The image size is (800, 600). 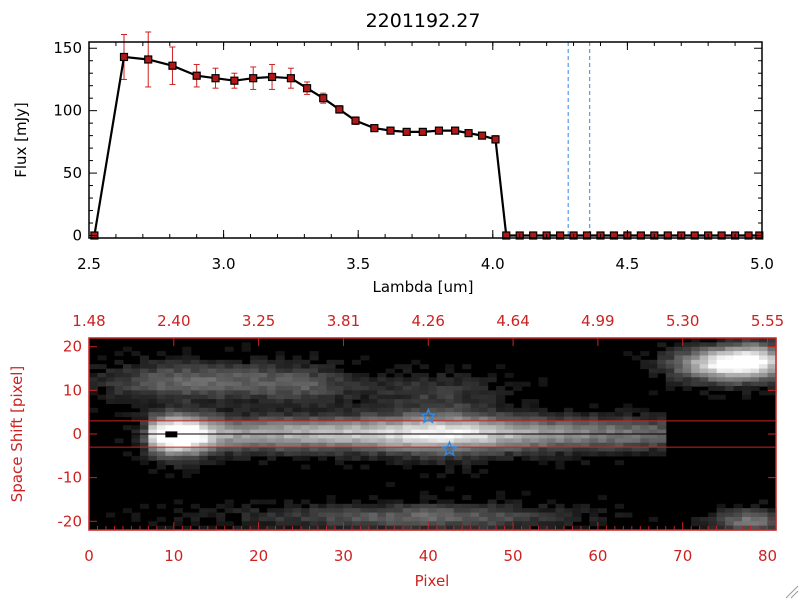 What do you see at coordinates (171, 434) in the screenshot?
I see `source-marker` at bounding box center [171, 434].